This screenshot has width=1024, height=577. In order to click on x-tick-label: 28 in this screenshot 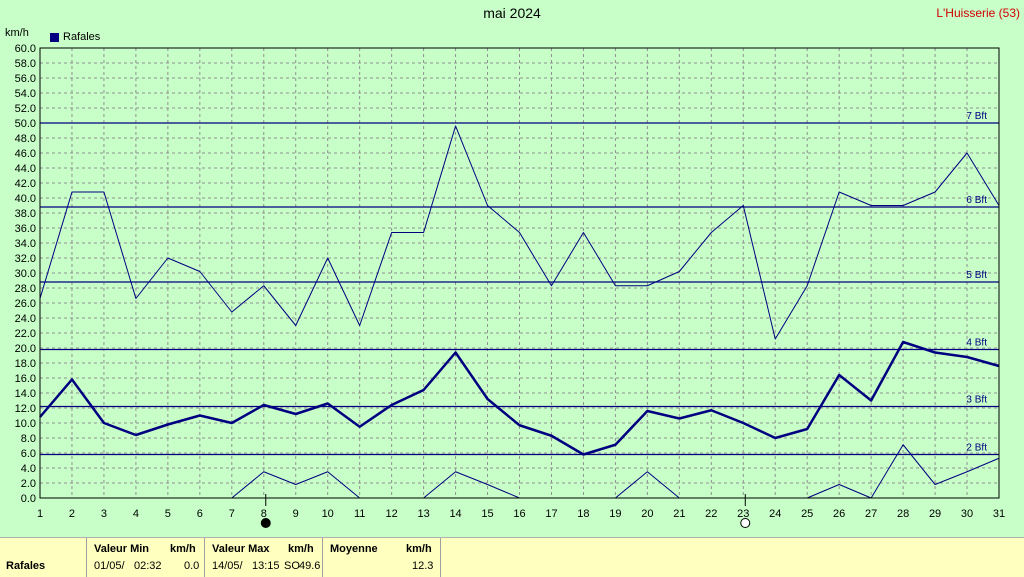, I will do `click(903, 514)`.